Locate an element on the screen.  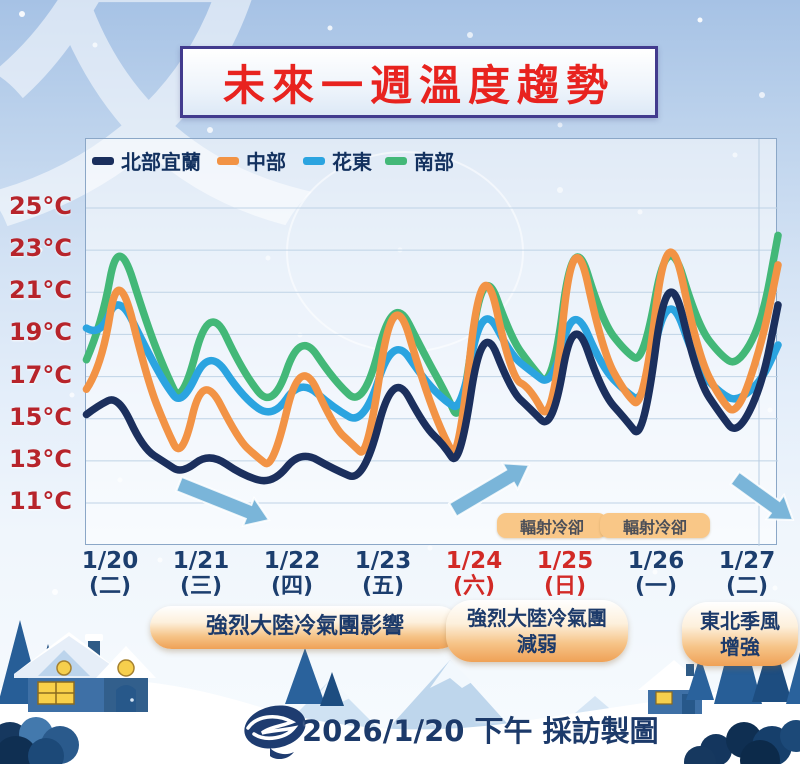
x-label-4: 1/24 (六) is located at coordinates (474, 574).